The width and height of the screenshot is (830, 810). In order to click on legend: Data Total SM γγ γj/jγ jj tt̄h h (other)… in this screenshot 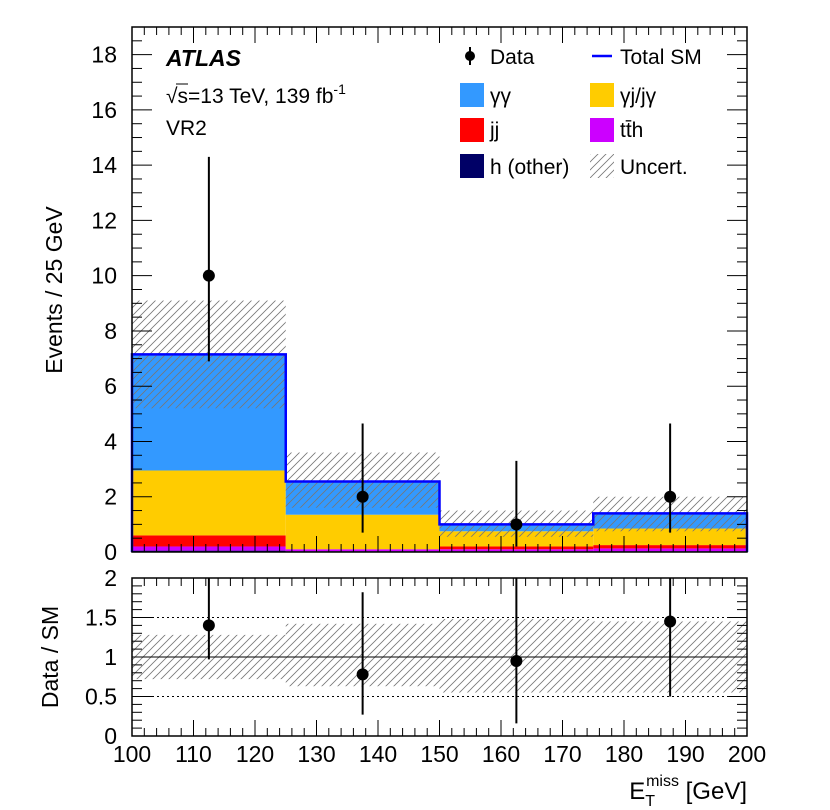, I will do `click(581, 112)`.